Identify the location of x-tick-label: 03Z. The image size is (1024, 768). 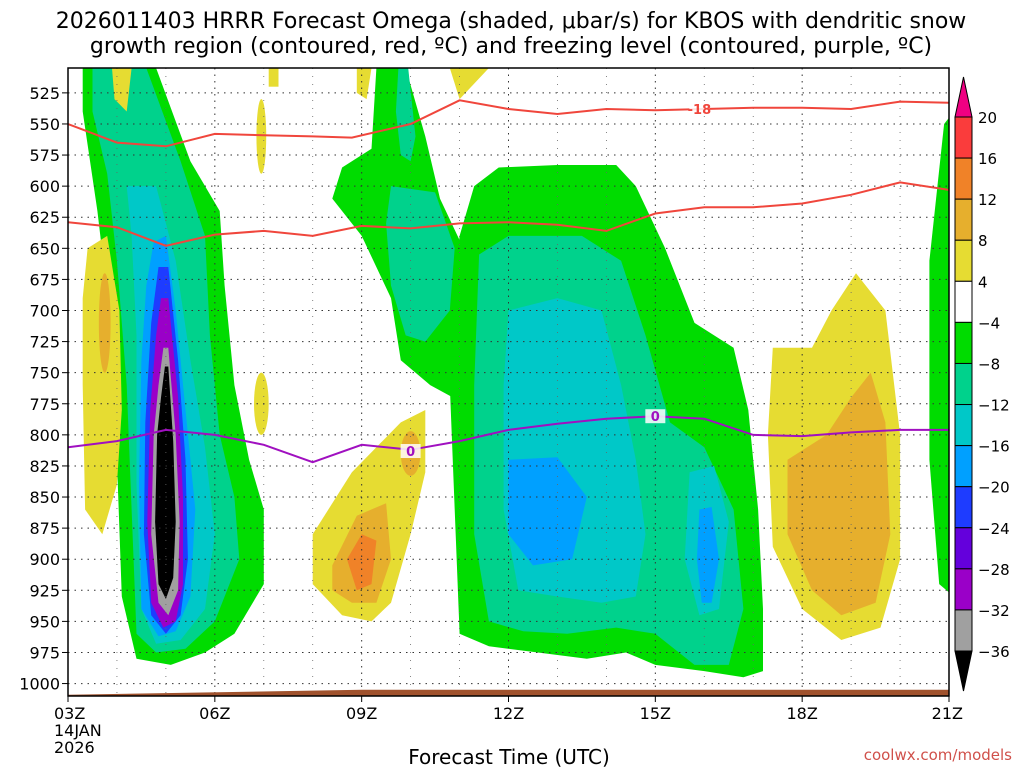
(69, 713).